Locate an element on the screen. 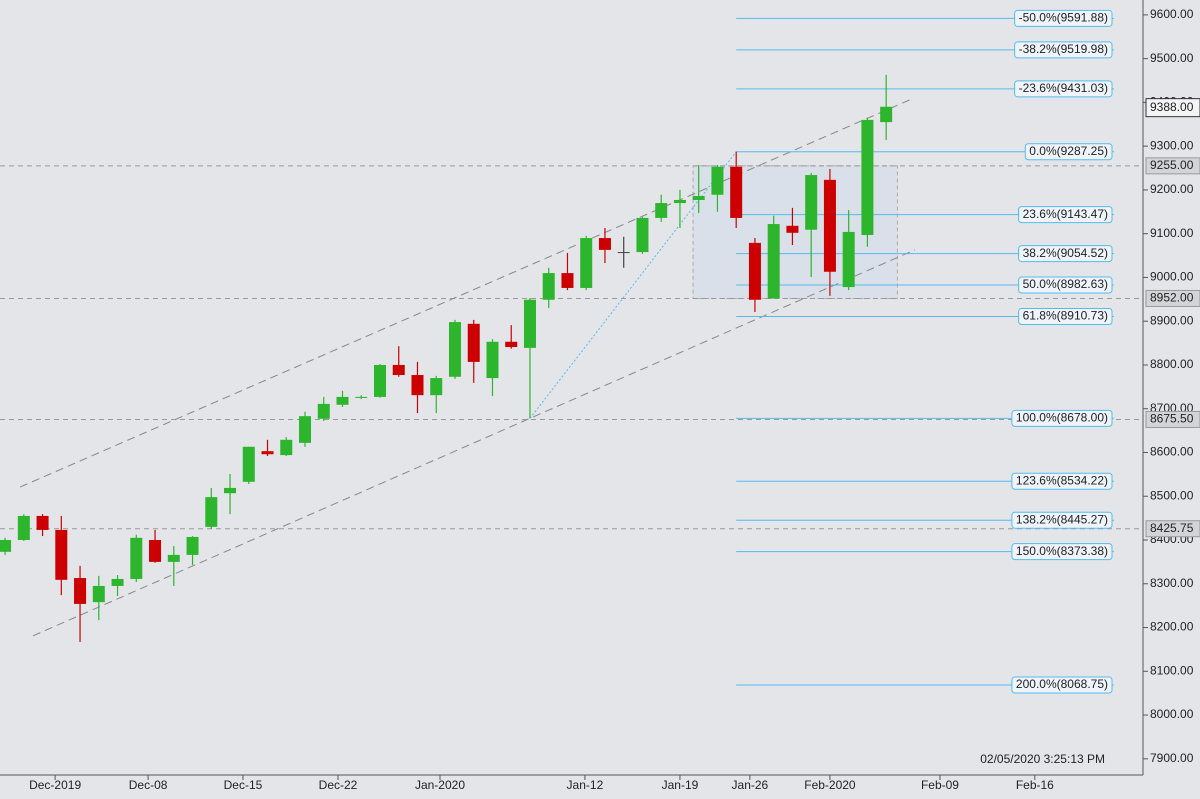  x-tick-label: Feb-09 is located at coordinates (940, 785).